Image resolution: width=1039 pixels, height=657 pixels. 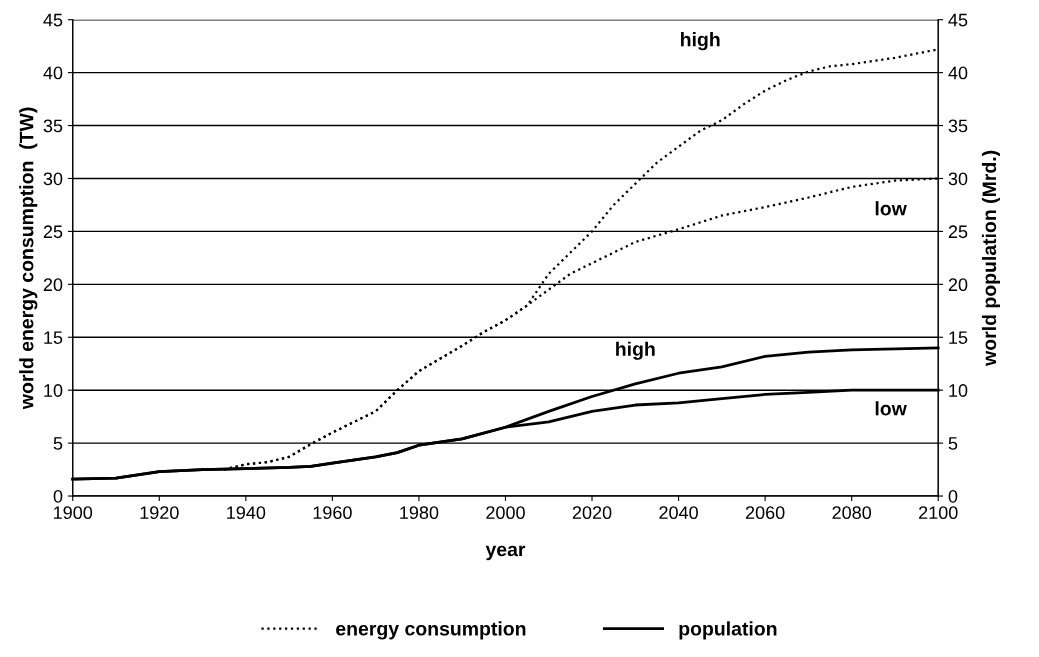 I want to click on legend-label: energy consumption, so click(x=431, y=630).